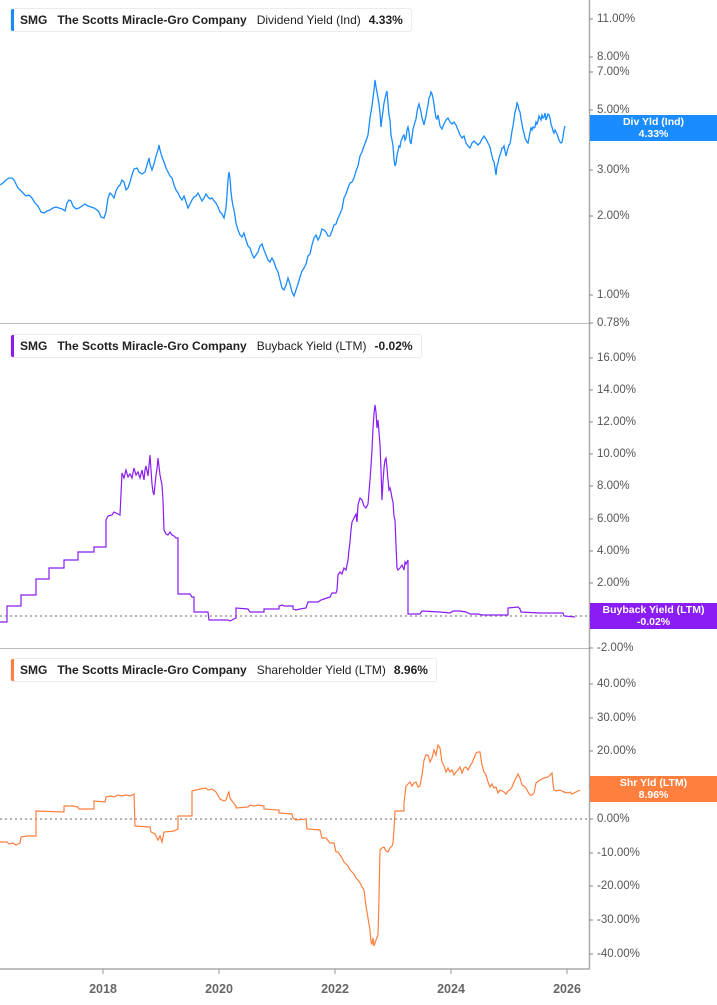 The image size is (717, 1005). Describe the element at coordinates (567, 989) in the screenshot. I see `x-tick-label: 2026` at that location.